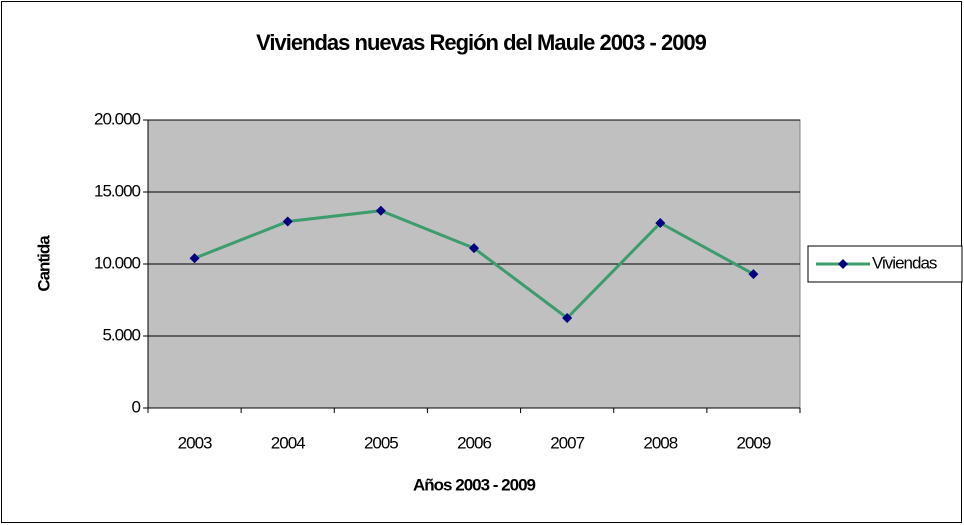  Describe the element at coordinates (754, 442) in the screenshot. I see `x-tick-label: 2009` at that location.